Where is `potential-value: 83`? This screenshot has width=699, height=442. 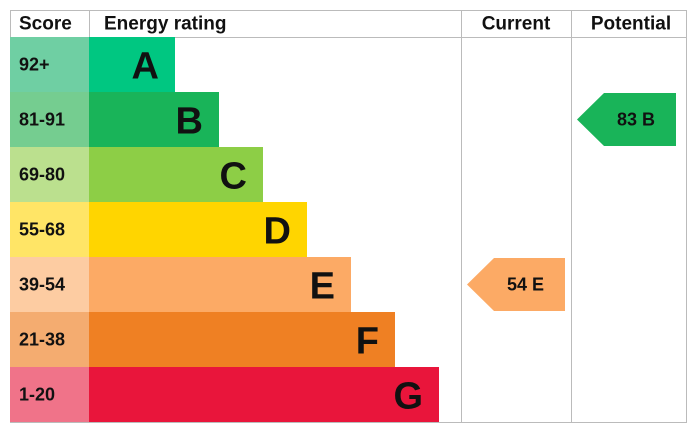 potential-value: 83 is located at coordinates (627, 120).